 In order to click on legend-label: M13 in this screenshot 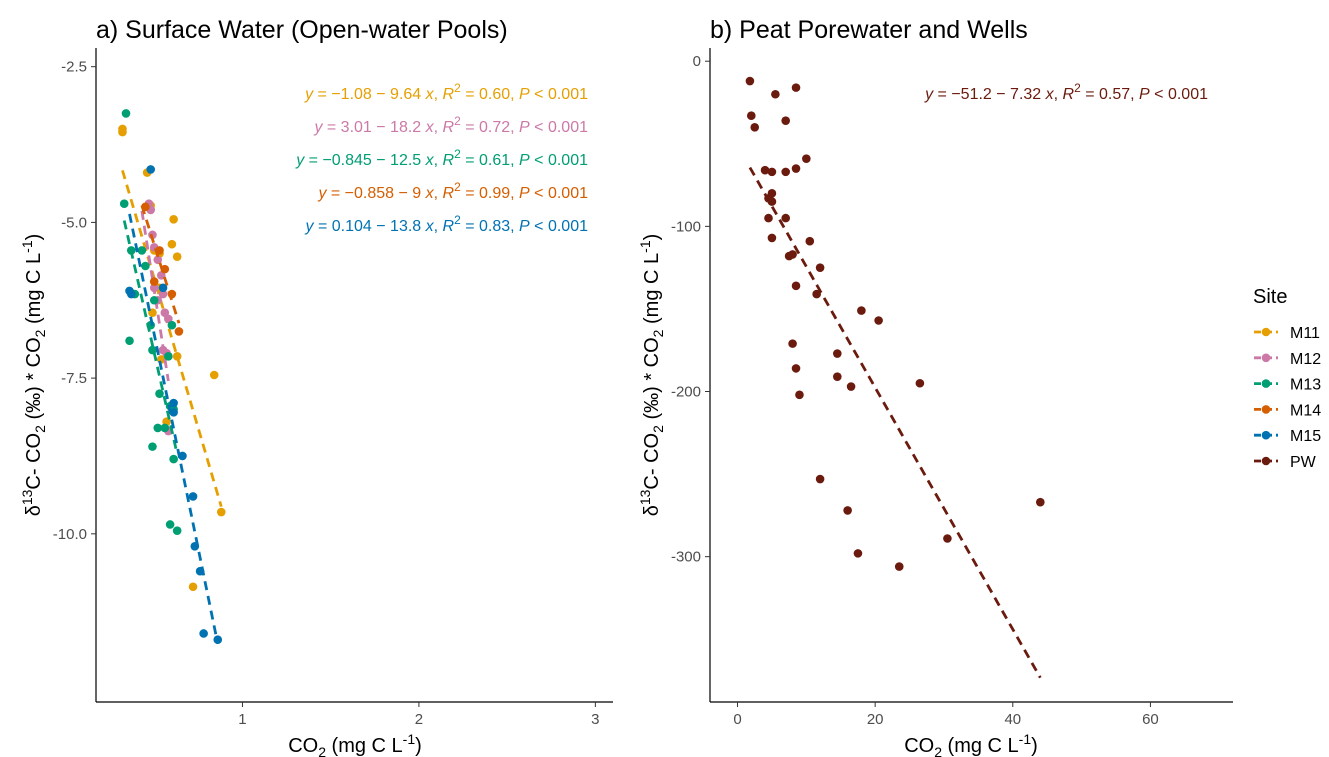, I will do `click(1305, 385)`.